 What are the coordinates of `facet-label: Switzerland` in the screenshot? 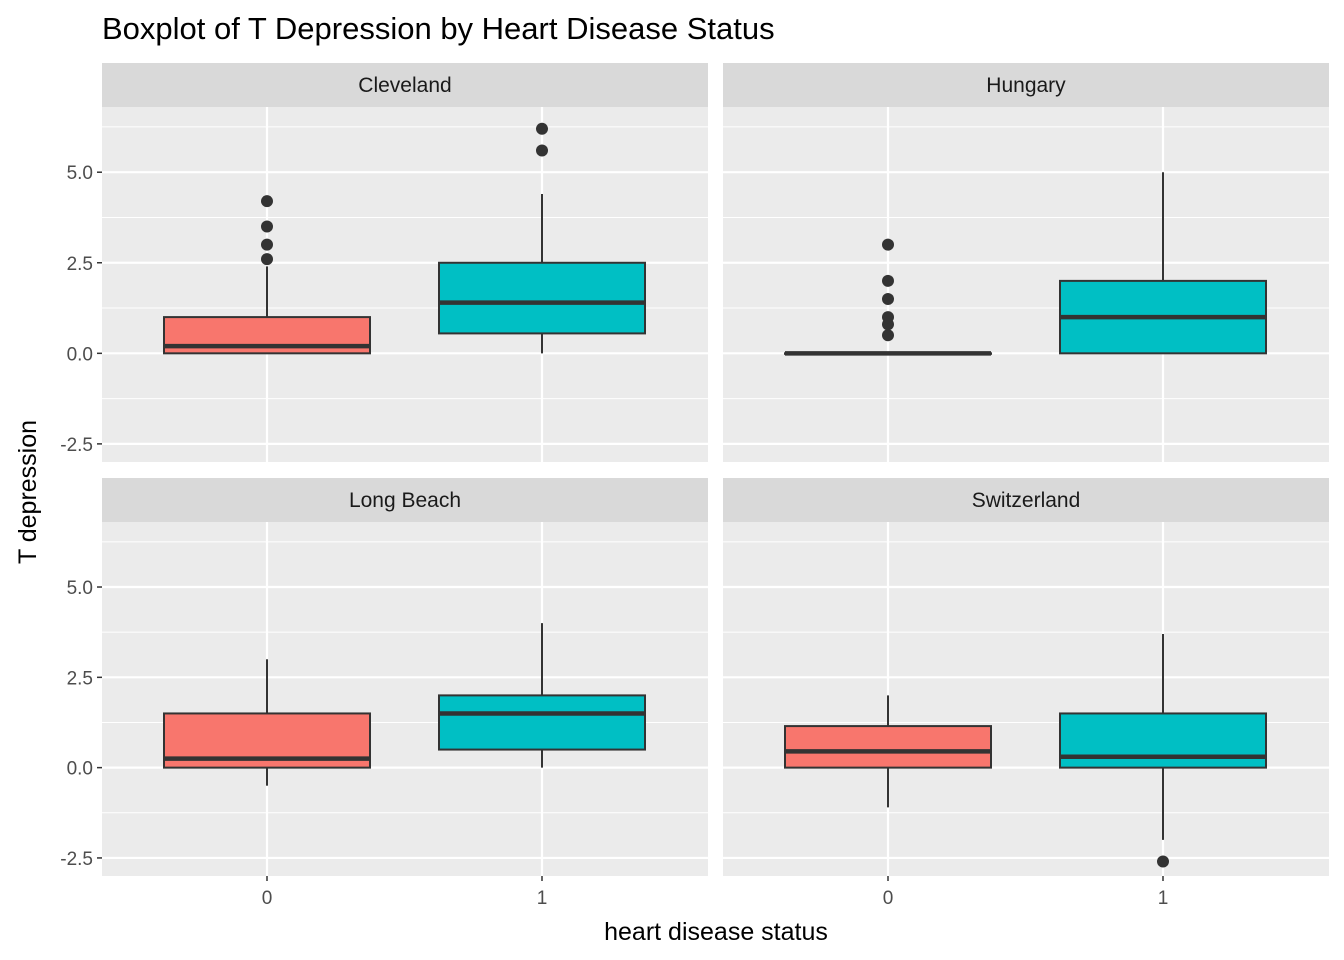 It's located at (1026, 500).